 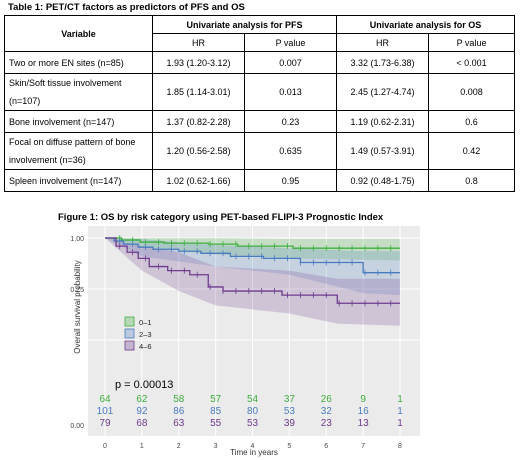 I want to click on x-tick-label: 1, so click(x=142, y=446).